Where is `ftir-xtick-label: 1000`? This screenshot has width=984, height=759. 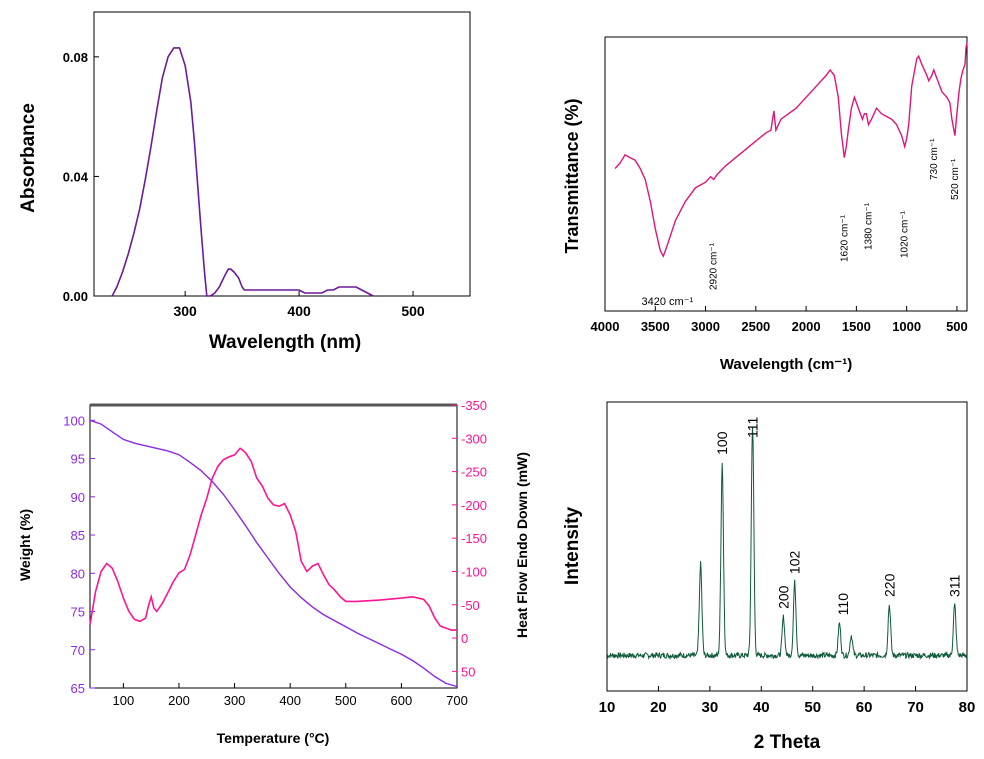 ftir-xtick-label: 1000 is located at coordinates (906, 326).